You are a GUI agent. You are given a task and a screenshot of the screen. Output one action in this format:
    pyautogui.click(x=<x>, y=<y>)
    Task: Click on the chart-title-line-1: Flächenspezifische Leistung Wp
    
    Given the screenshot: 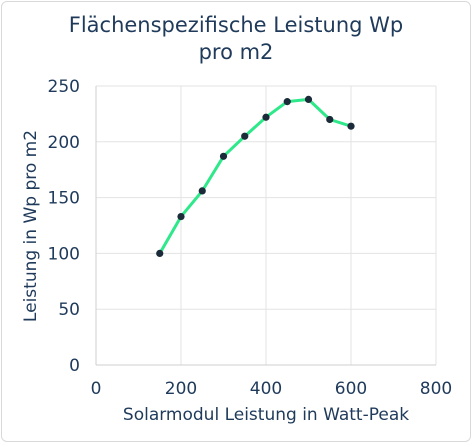 What is the action you would take?
    pyautogui.click(x=236, y=25)
    